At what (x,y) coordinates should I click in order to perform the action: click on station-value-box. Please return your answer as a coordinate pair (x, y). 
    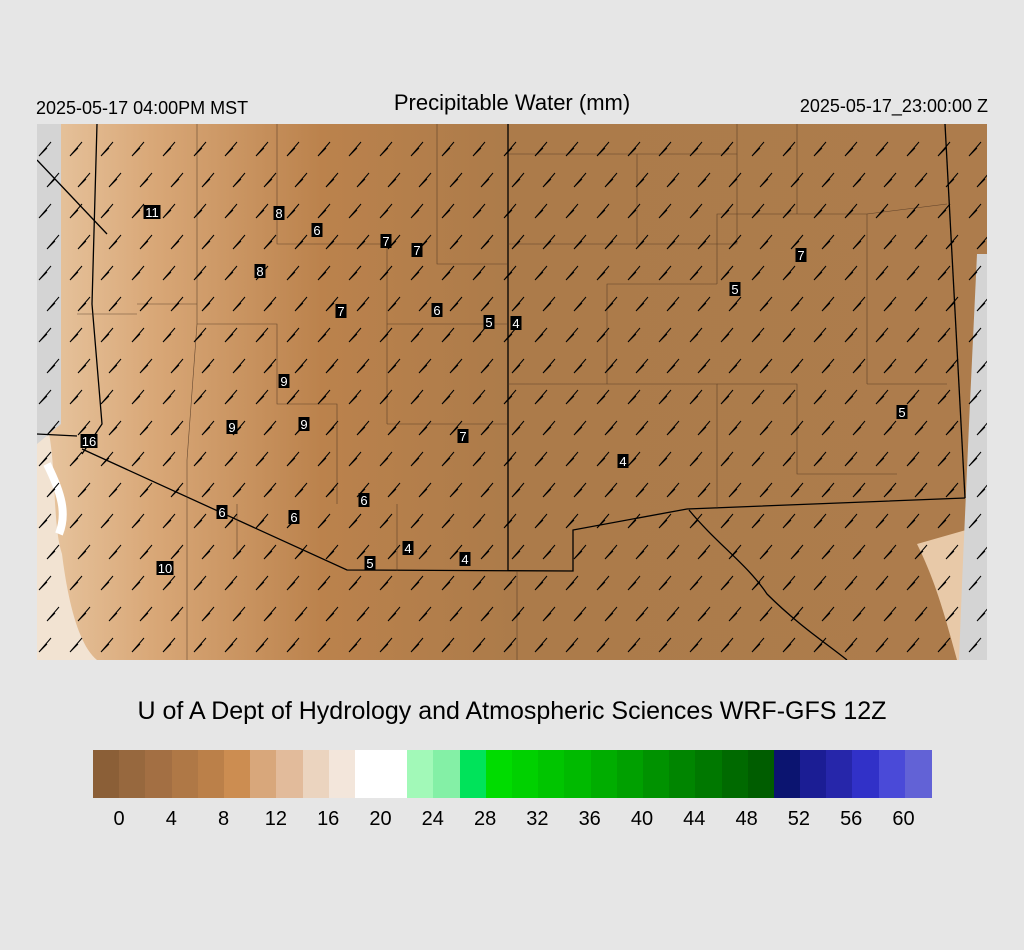
    Looking at the image, I should click on (364, 500).